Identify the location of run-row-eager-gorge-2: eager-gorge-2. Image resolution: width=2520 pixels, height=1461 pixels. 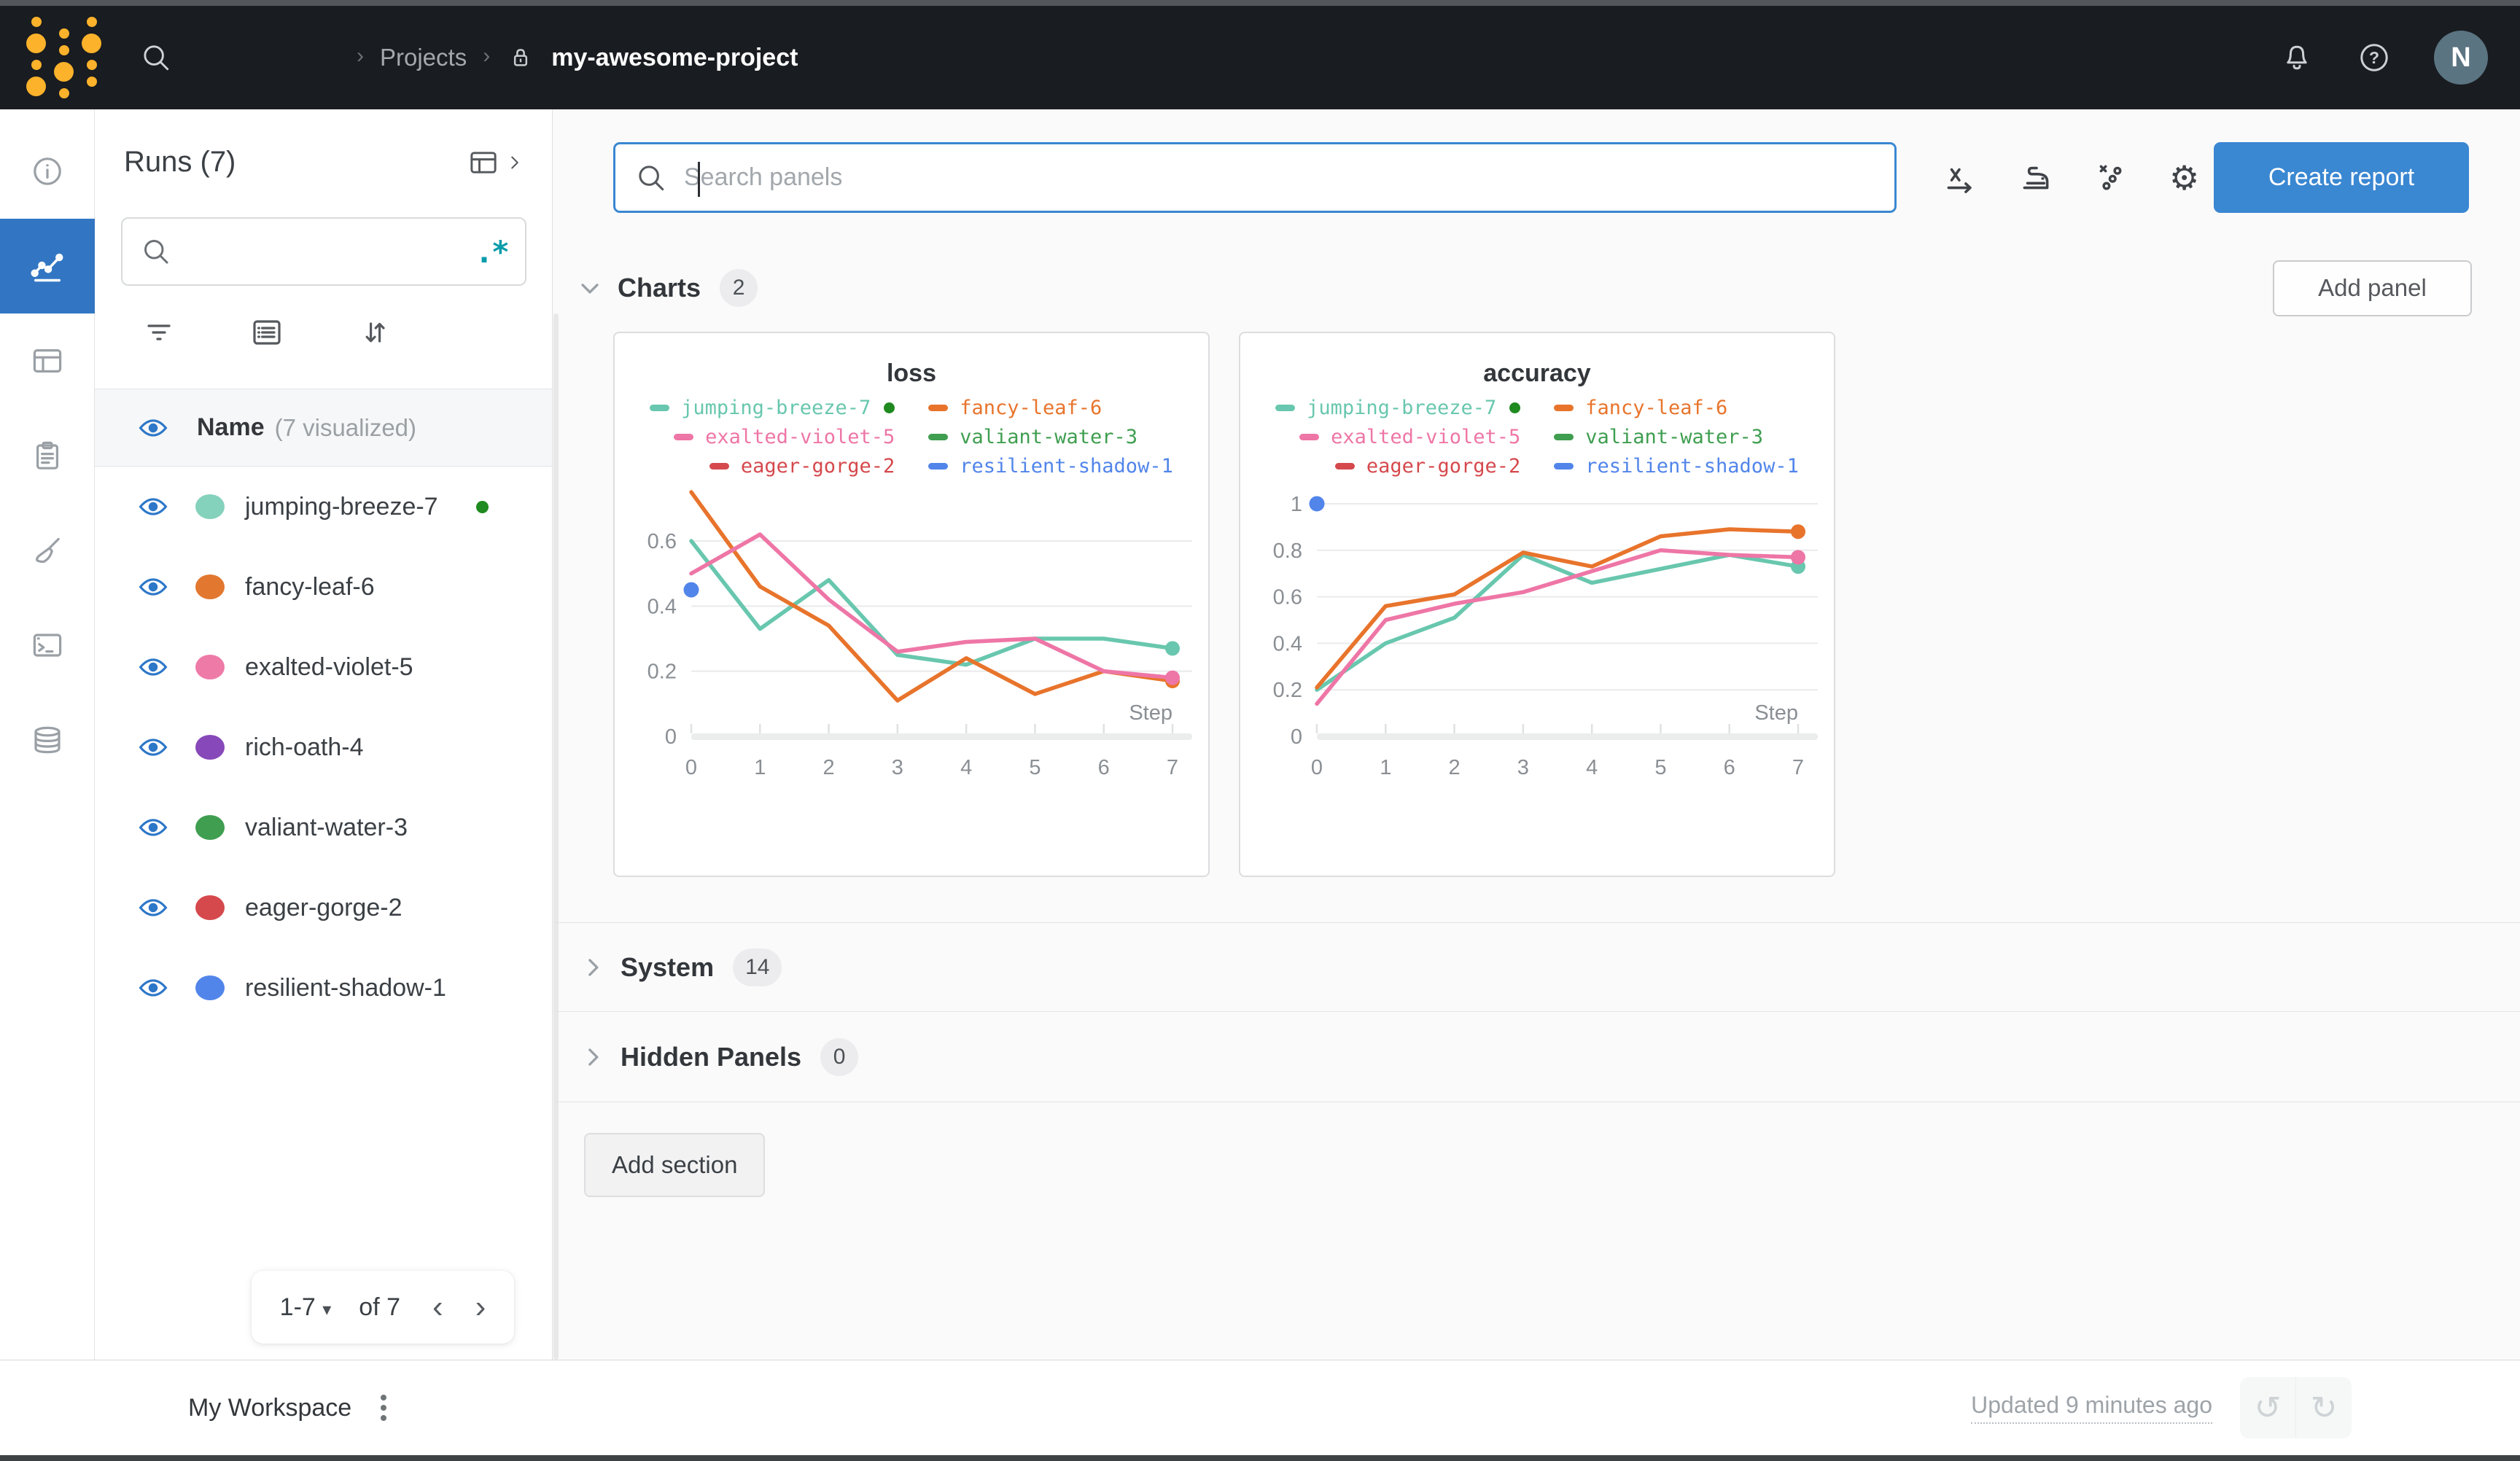
(323, 908).